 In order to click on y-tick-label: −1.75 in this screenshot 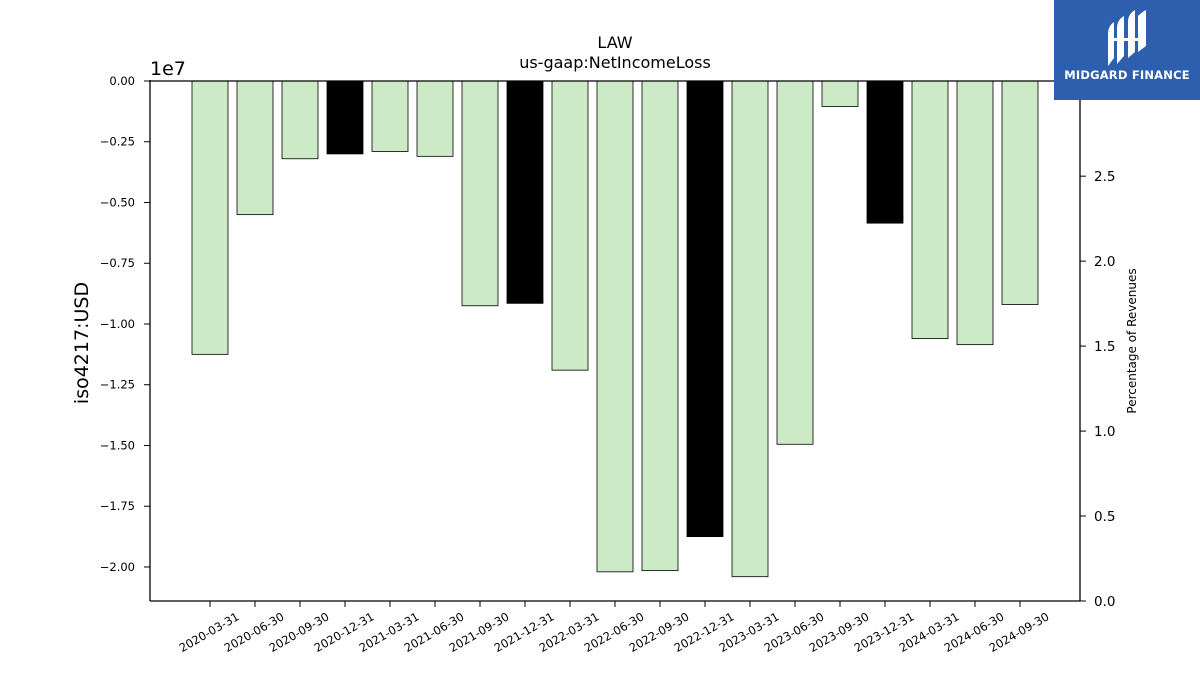, I will do `click(117, 506)`.